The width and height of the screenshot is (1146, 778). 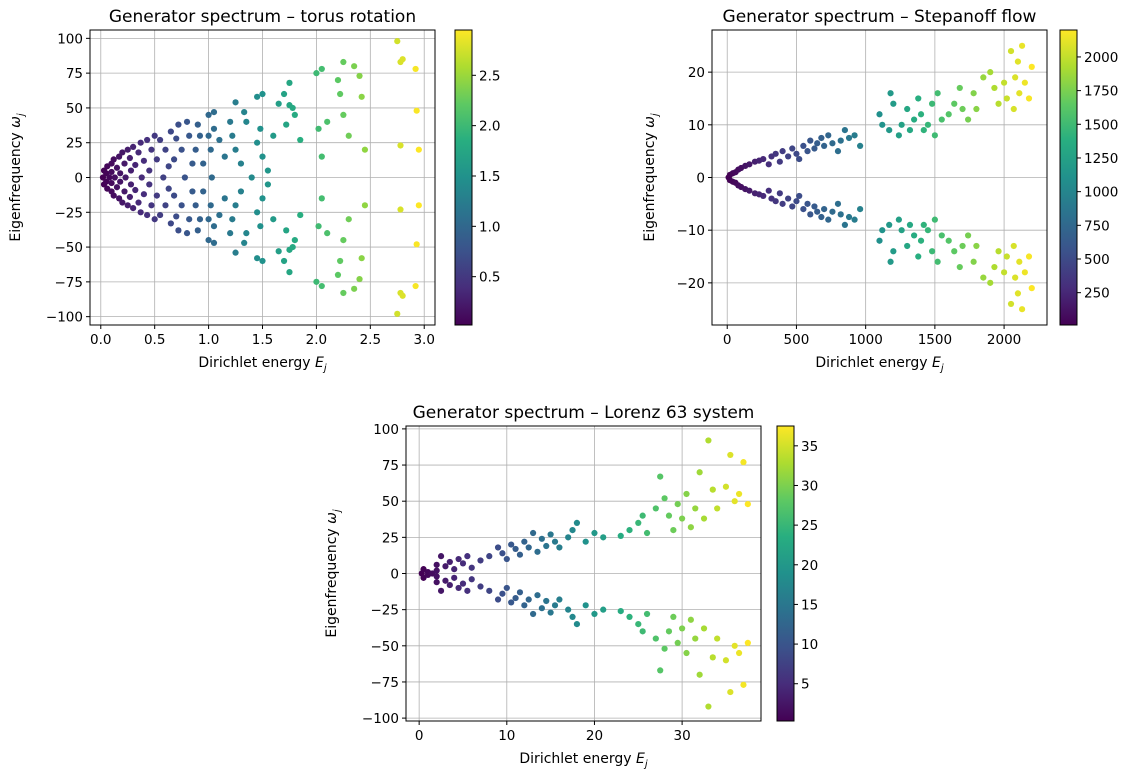 I want to click on y-axis-label: Eigenfrequency ωj, so click(x=333, y=573).